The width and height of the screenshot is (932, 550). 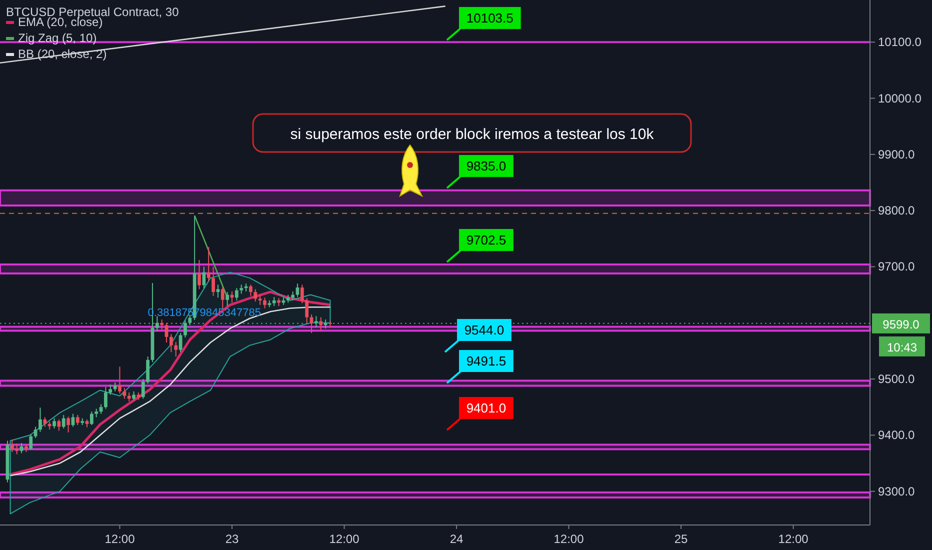 I want to click on x-tick-label: 24, so click(x=457, y=539).